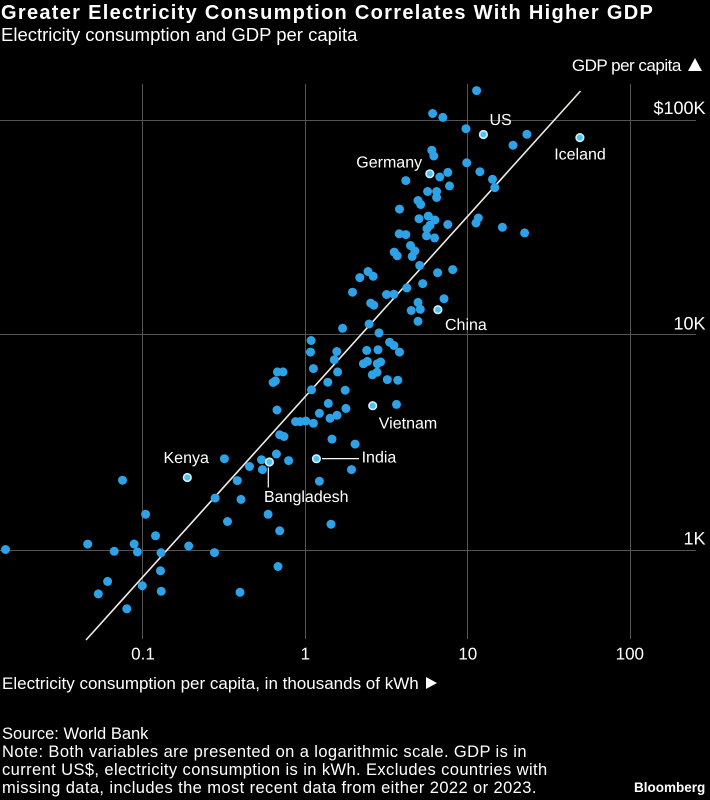  What do you see at coordinates (501, 120) in the screenshot?
I see `svg-text: US` at bounding box center [501, 120].